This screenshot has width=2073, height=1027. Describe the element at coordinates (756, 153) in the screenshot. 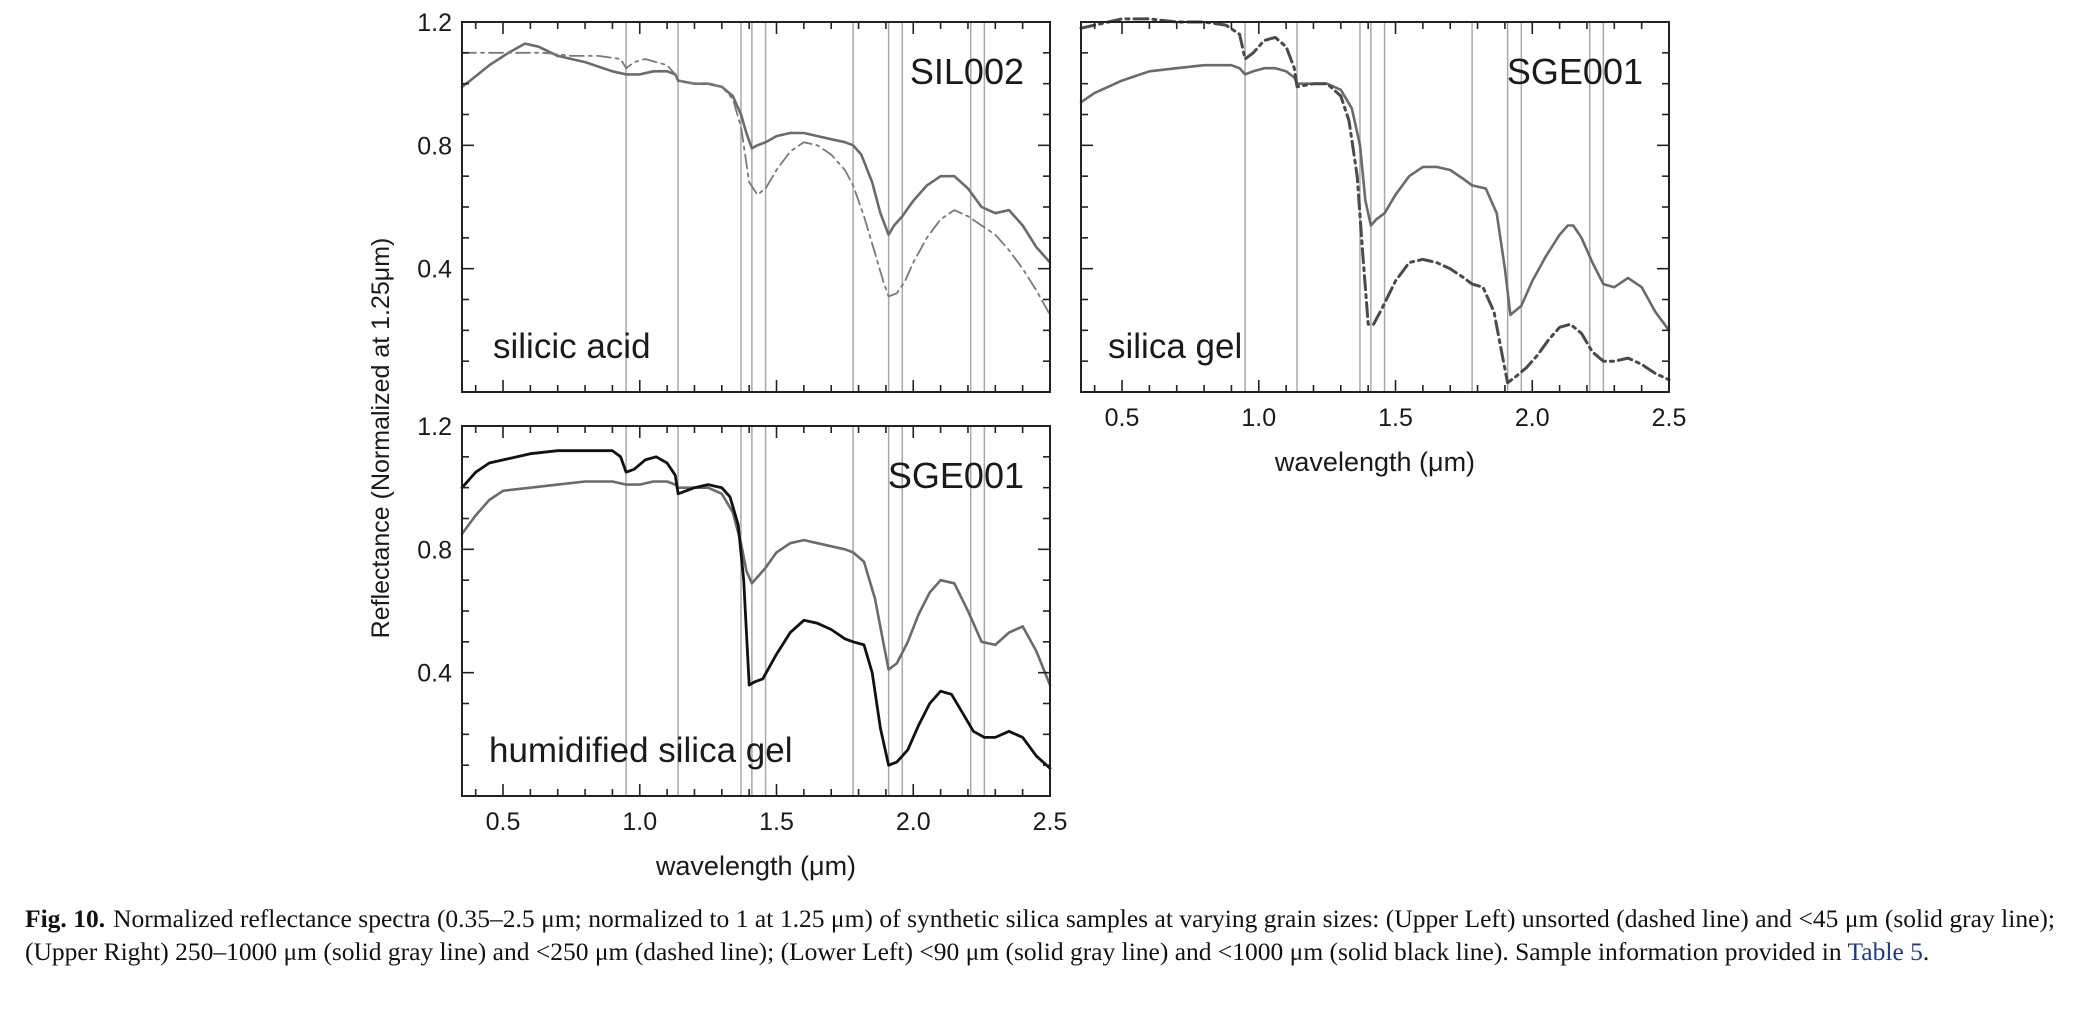

I see `series-line-upper-left-gray-solid` at that location.